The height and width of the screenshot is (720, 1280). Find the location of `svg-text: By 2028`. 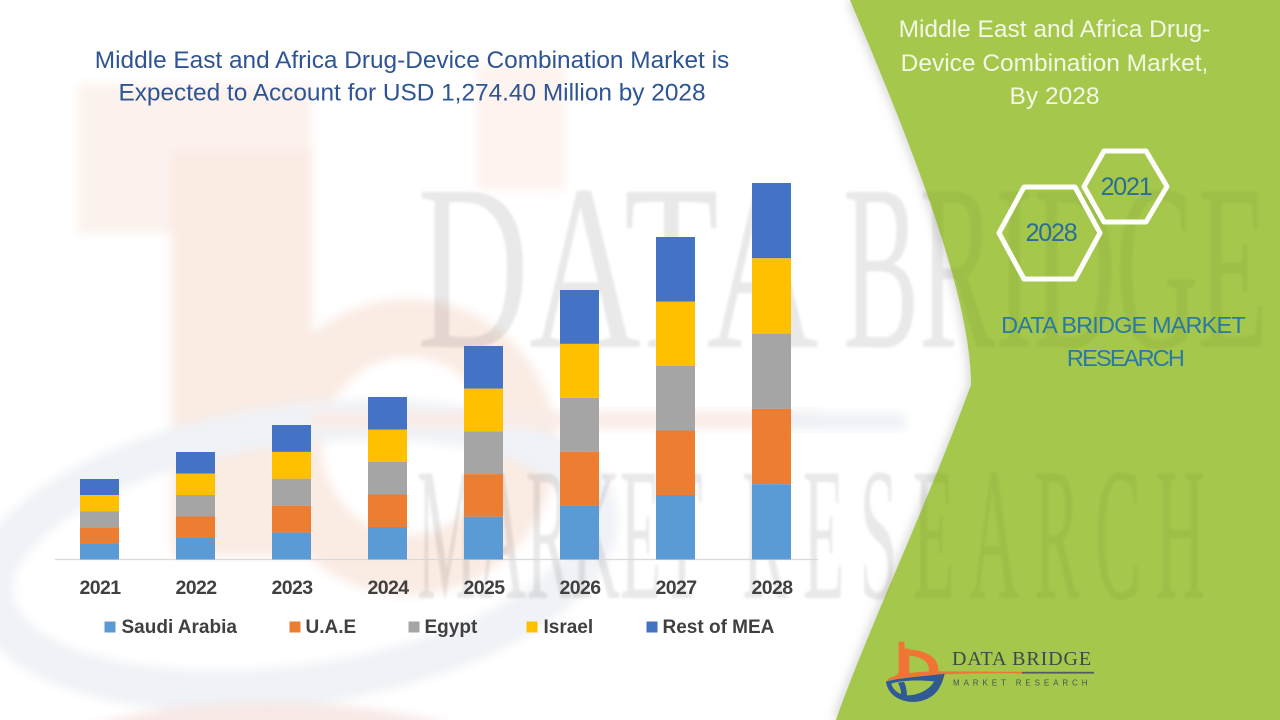

svg-text: By 2028 is located at coordinates (1055, 96).